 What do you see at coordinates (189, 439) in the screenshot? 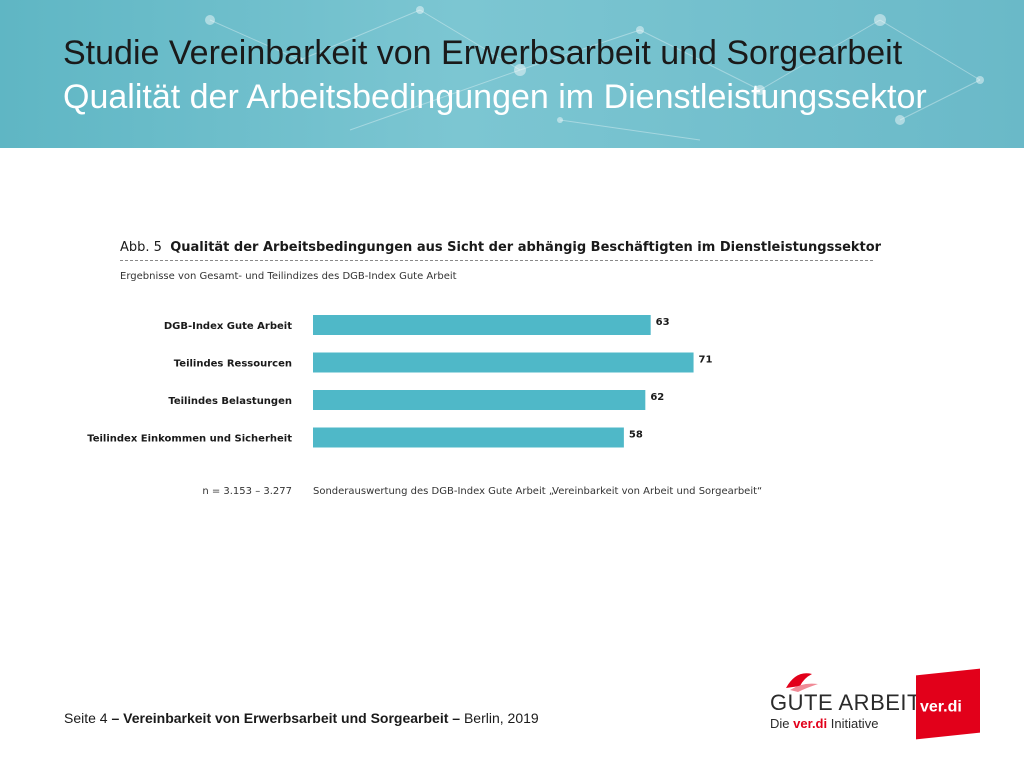
I see `category-label: Teilindex Einkommen und Sicherheit` at bounding box center [189, 439].